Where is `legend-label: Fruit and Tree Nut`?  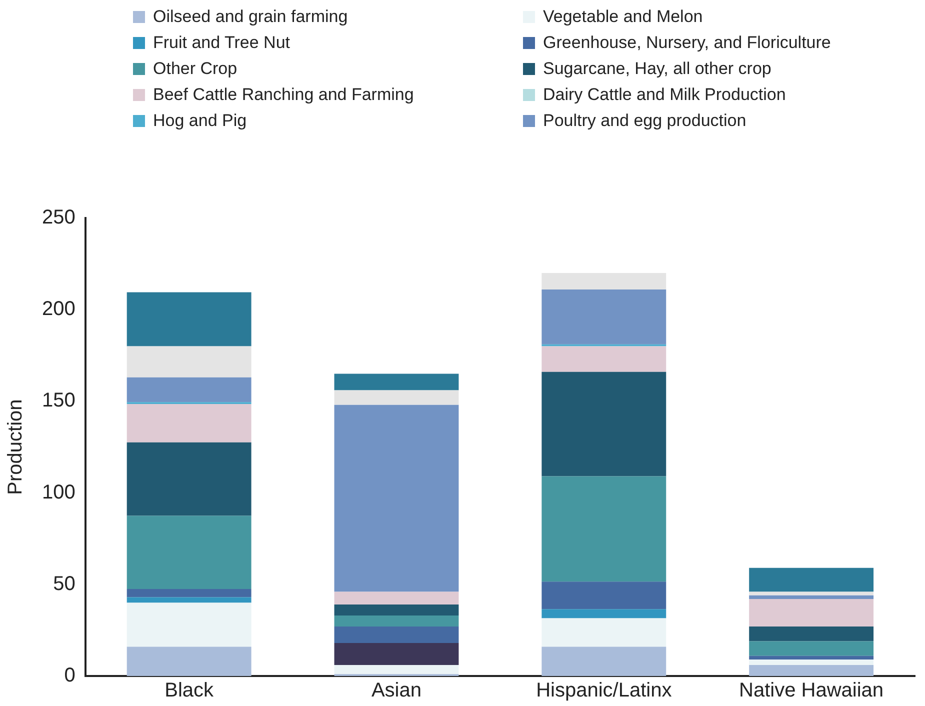
legend-label: Fruit and Tree Nut is located at coordinates (221, 43).